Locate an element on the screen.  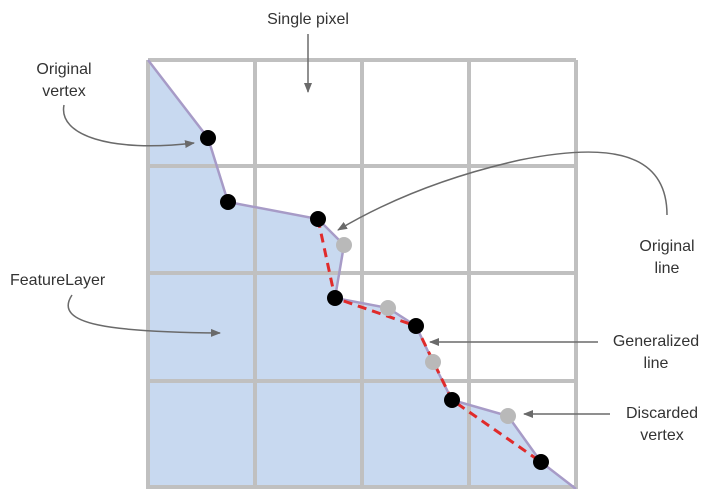
generalized-line-line-1: Generalized is located at coordinates (656, 341).